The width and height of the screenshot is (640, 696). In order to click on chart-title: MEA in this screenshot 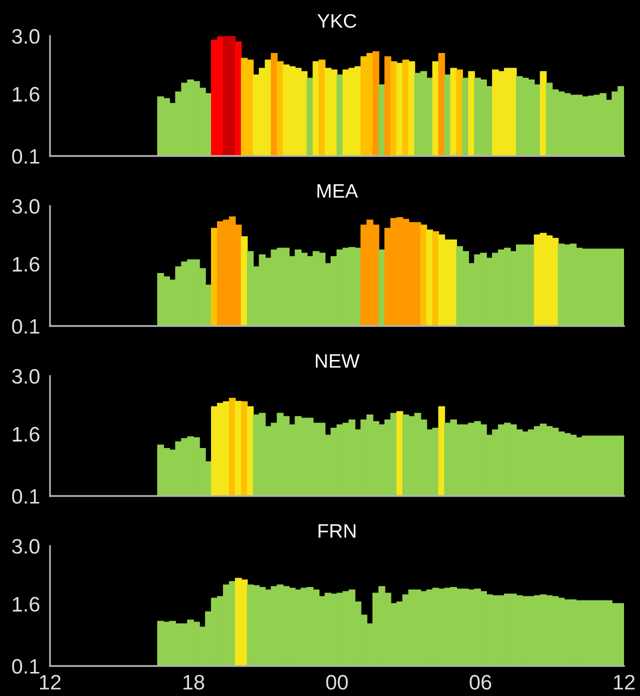, I will do `click(338, 191)`.